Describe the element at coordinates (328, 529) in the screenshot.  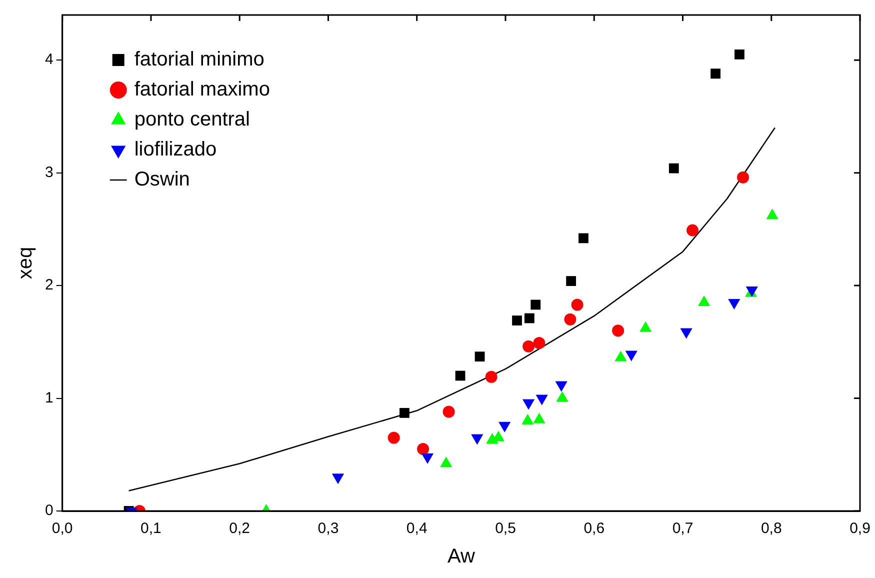
I see `x-tick-label: 0,3` at that location.